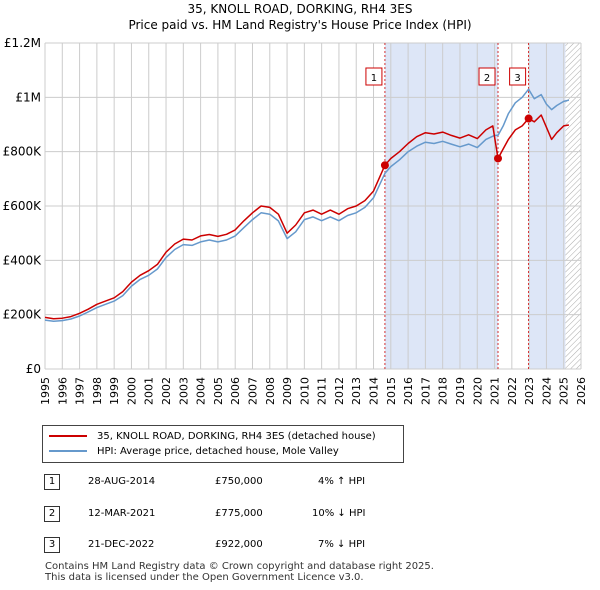 The height and width of the screenshot is (590, 600). I want to click on x-tick-label: 2001, so click(149, 391).